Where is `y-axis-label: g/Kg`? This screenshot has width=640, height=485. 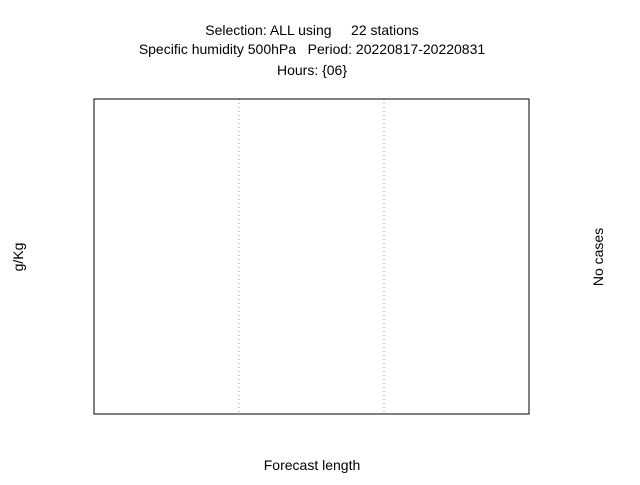 y-axis-label: g/Kg is located at coordinates (18, 257).